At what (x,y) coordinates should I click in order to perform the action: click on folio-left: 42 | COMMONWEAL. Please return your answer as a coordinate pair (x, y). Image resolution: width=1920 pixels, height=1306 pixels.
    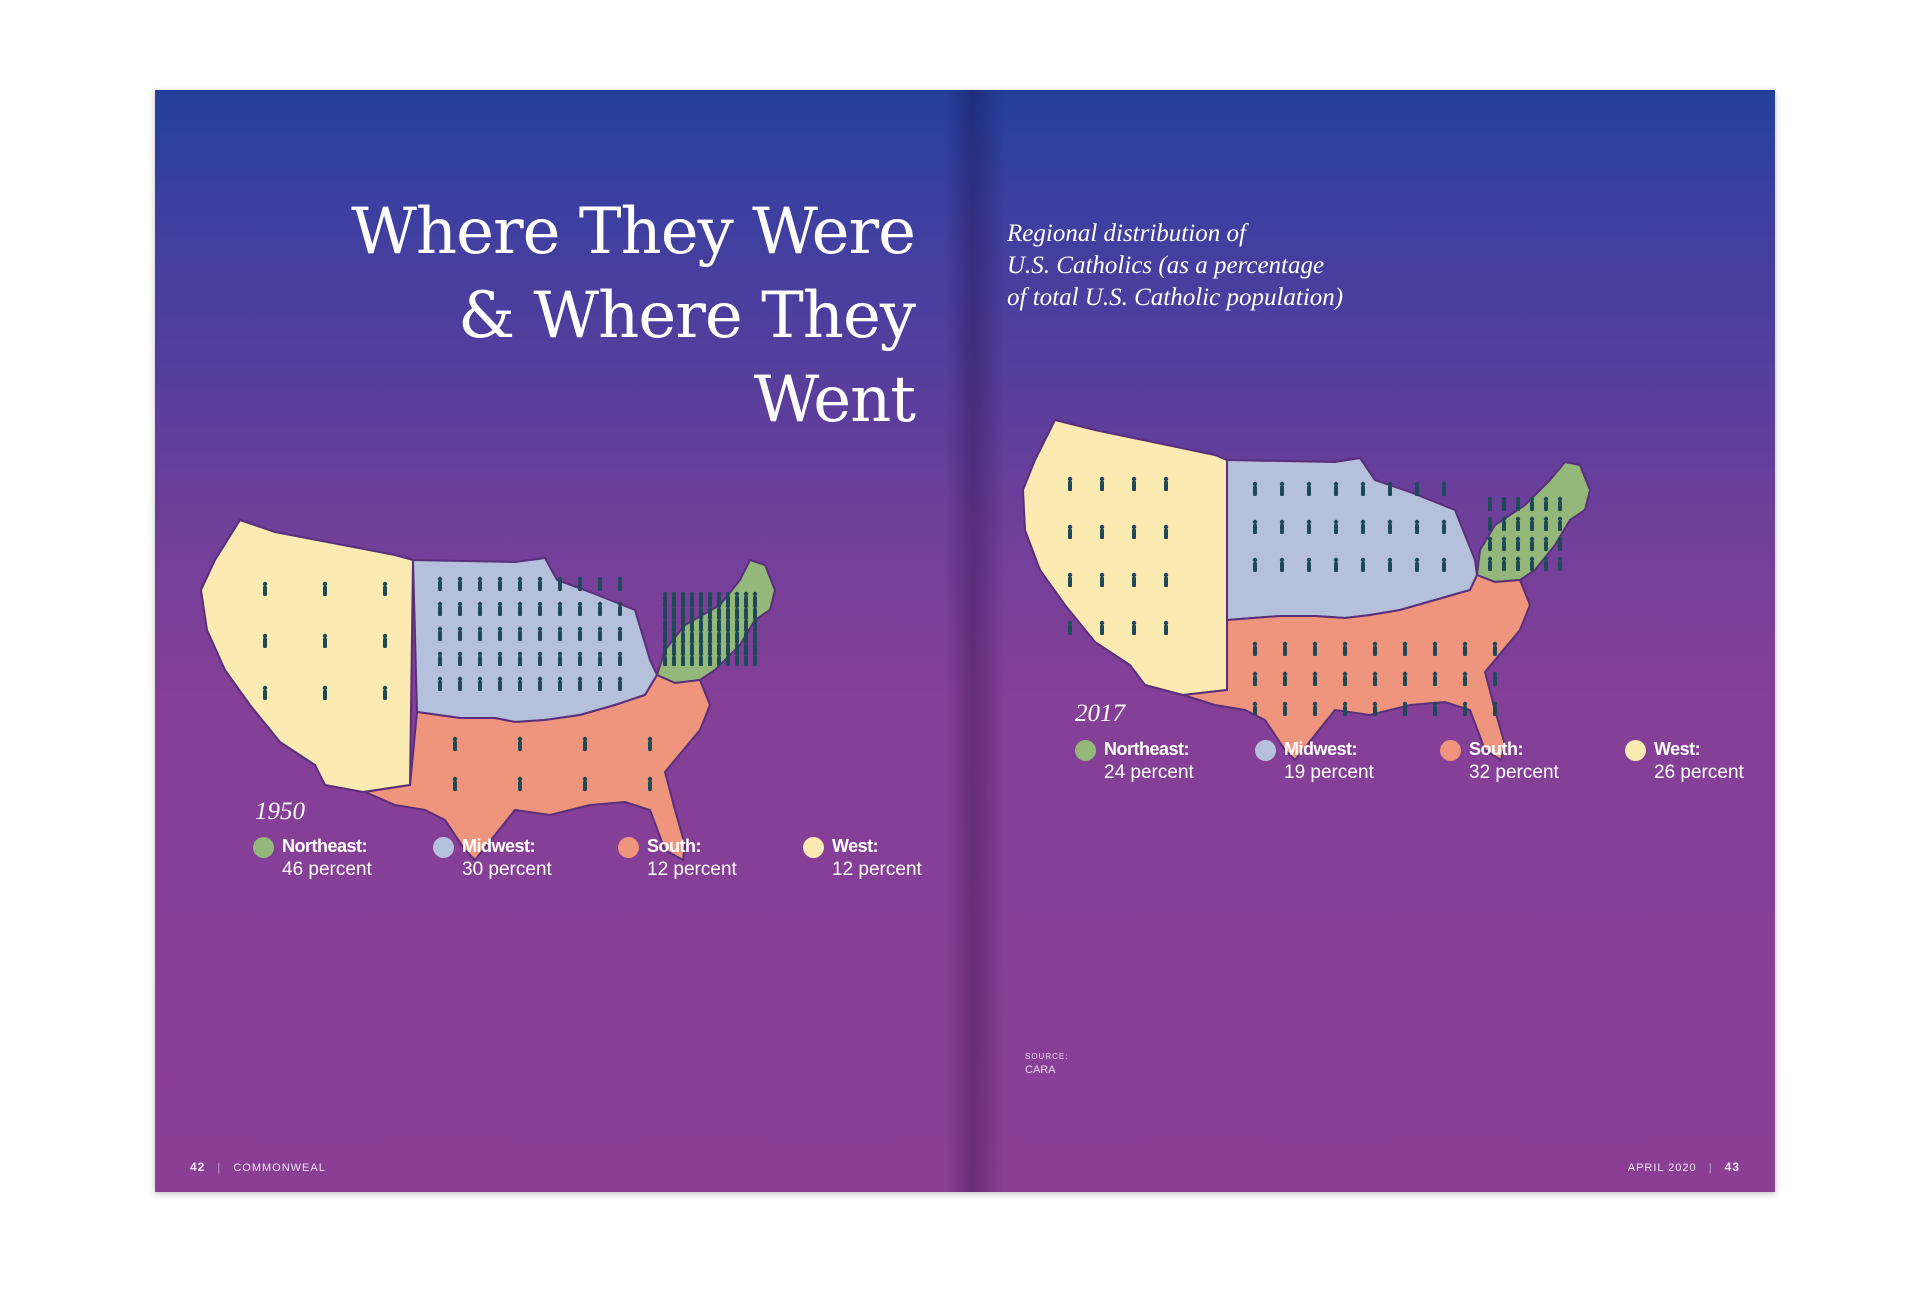
    Looking at the image, I should click on (258, 1167).